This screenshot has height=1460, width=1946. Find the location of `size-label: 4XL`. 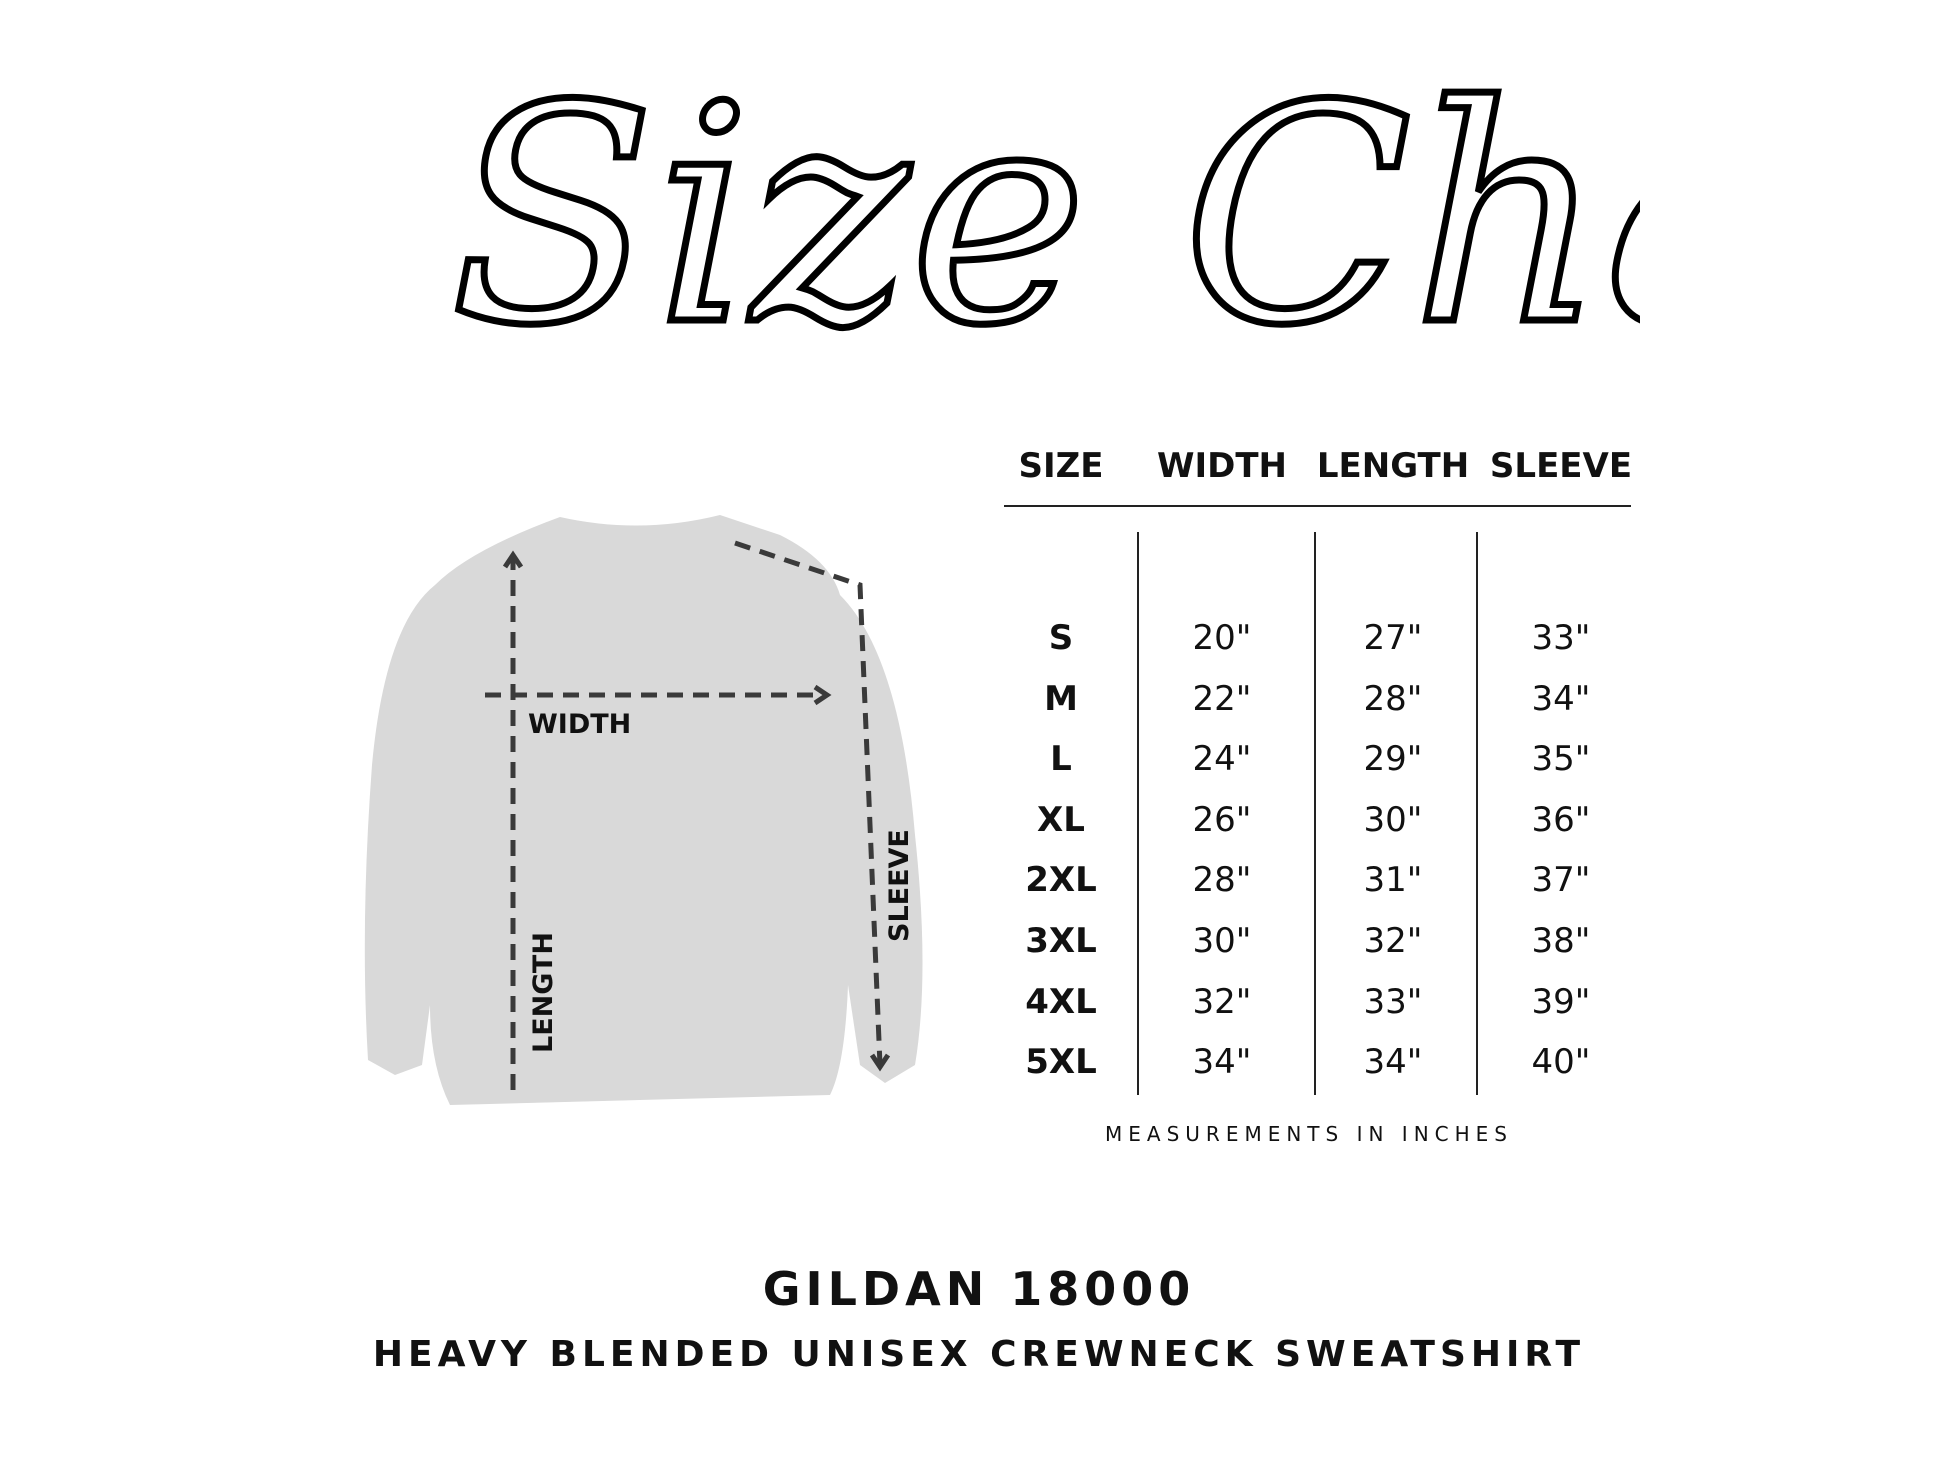

size-label: 4XL is located at coordinates (1061, 1001).